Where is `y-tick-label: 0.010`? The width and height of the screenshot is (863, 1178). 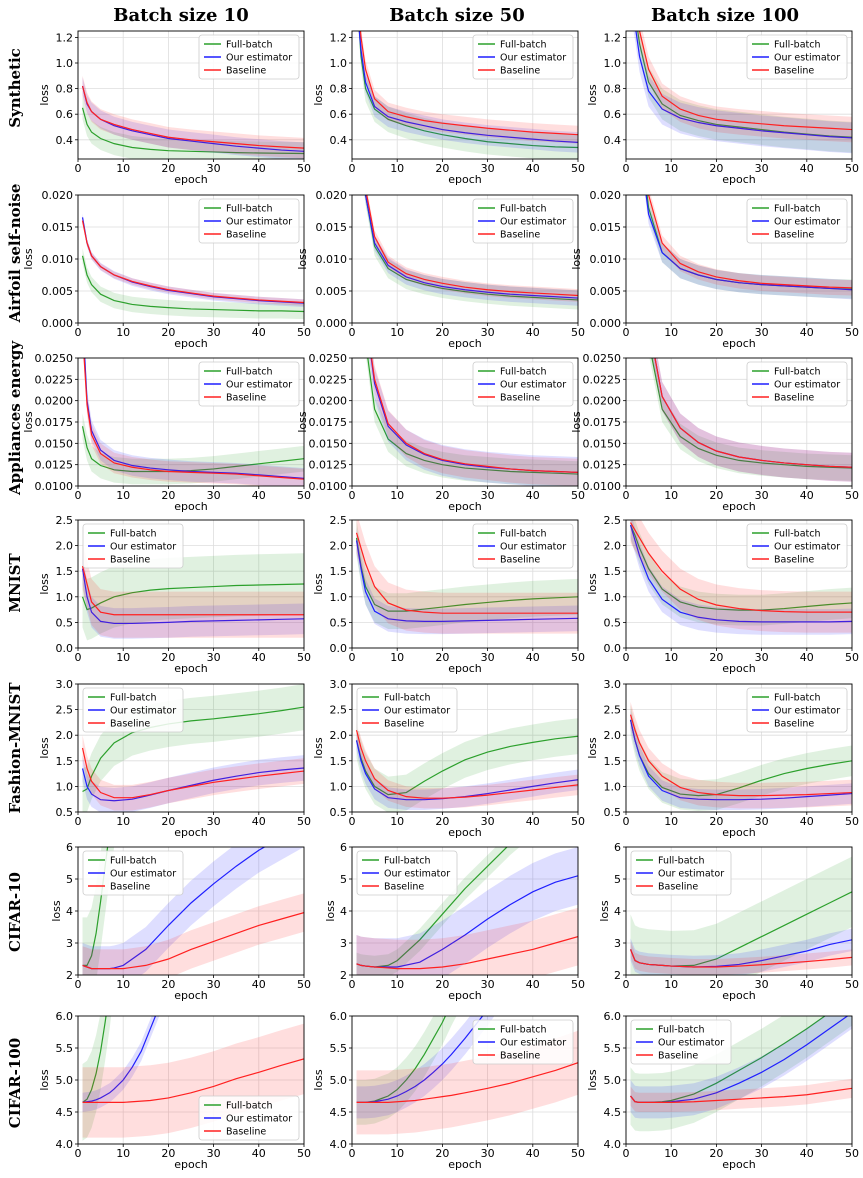
y-tick-label: 0.010 is located at coordinates (58, 259).